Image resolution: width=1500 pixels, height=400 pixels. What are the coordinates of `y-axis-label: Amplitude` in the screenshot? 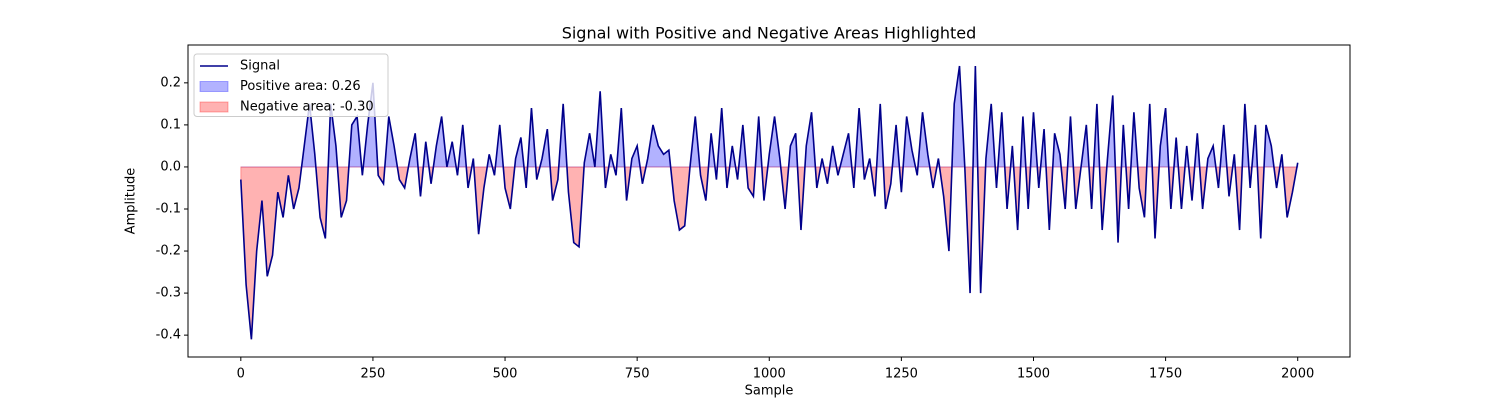 It's located at (131, 201).